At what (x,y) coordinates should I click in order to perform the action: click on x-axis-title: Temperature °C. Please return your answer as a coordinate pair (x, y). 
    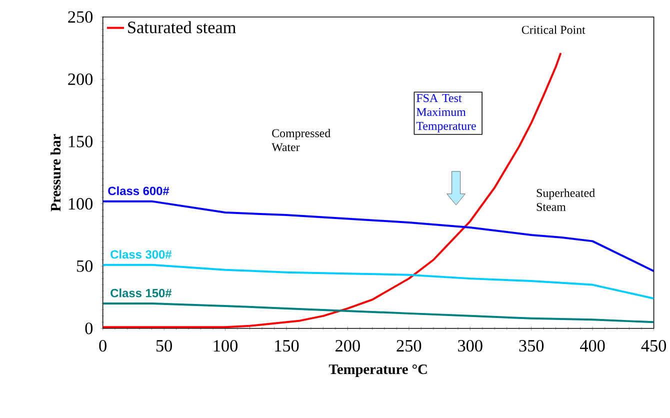
    Looking at the image, I should click on (377, 370).